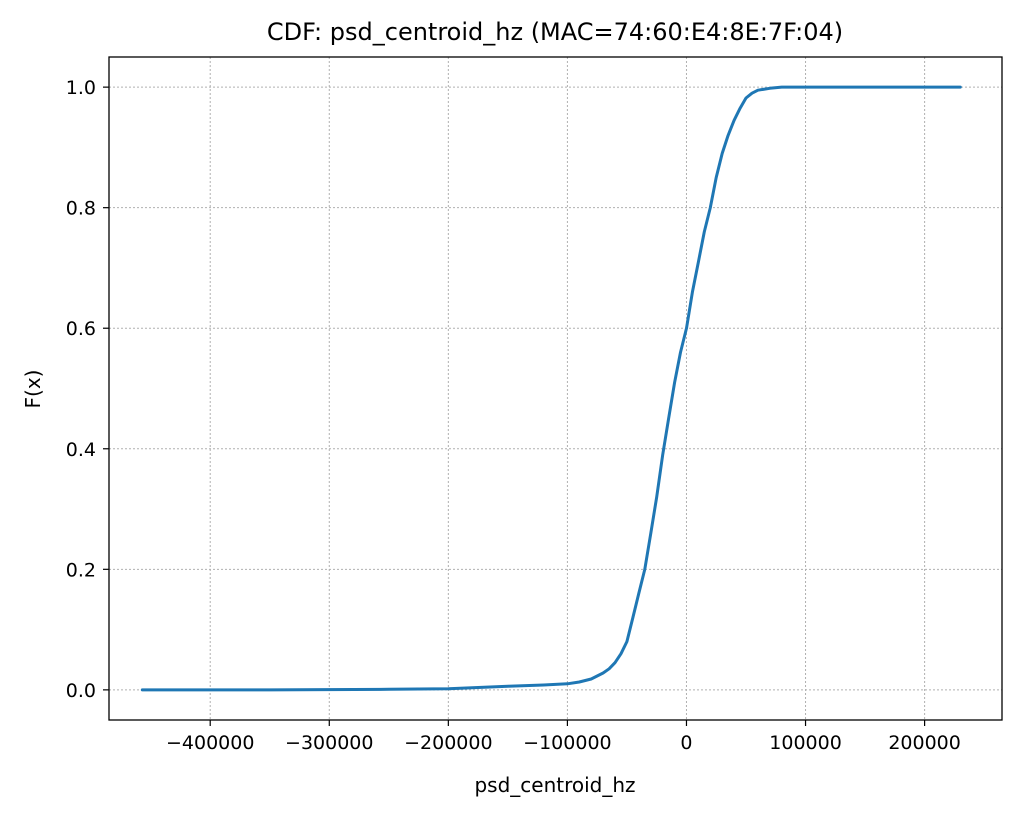  What do you see at coordinates (805, 743) in the screenshot?
I see `x-tick-label: 100000` at bounding box center [805, 743].